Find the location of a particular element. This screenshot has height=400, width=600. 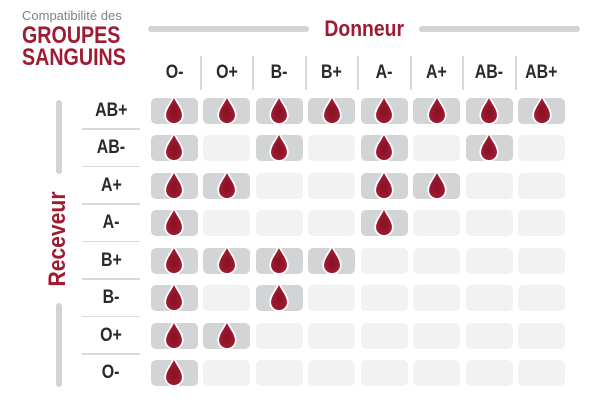

grid-cell-B+-B- is located at coordinates (279, 261).